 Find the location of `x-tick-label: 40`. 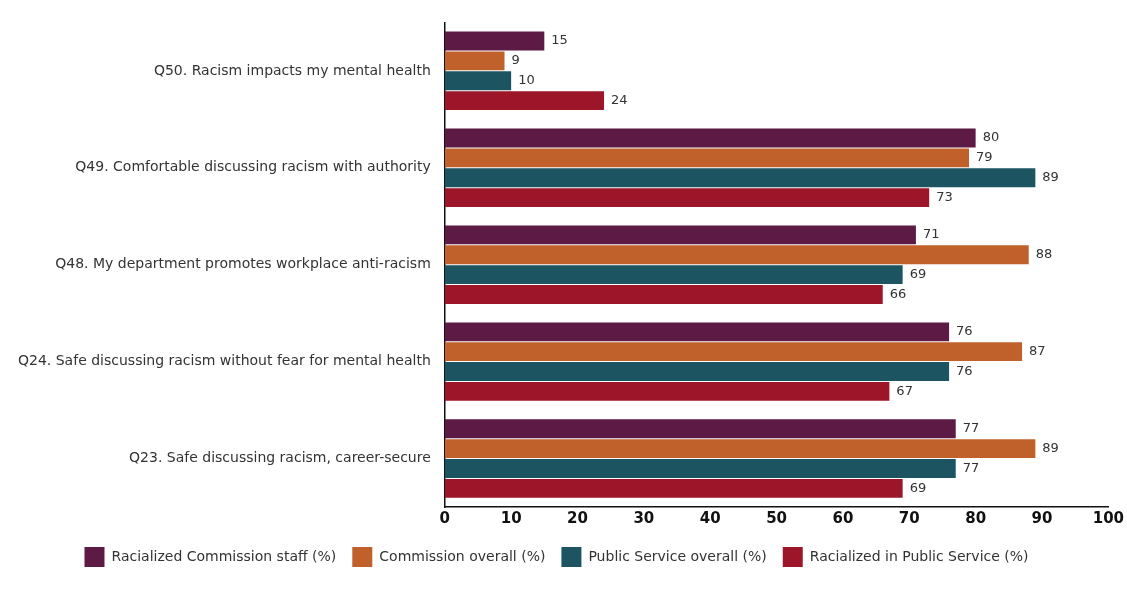

x-tick-label: 40 is located at coordinates (710, 517).